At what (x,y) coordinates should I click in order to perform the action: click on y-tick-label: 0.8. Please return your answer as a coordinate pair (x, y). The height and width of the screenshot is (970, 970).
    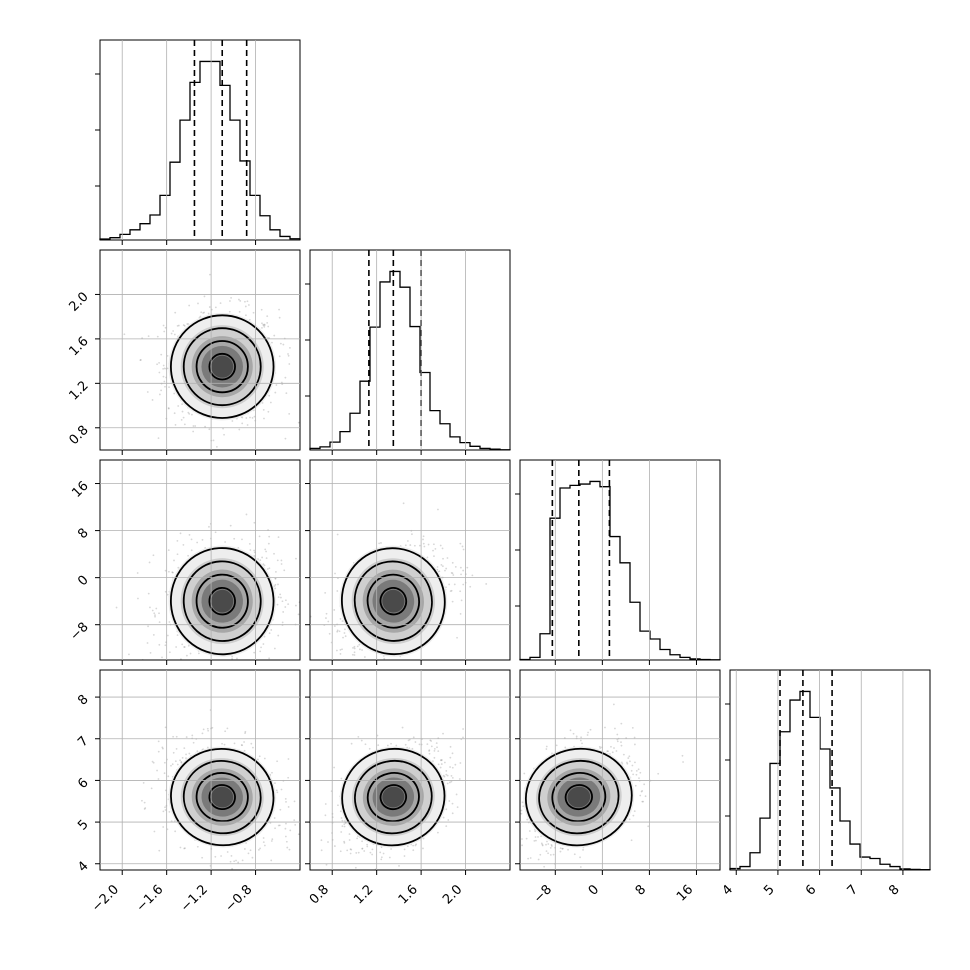
    Looking at the image, I should click on (78, 435).